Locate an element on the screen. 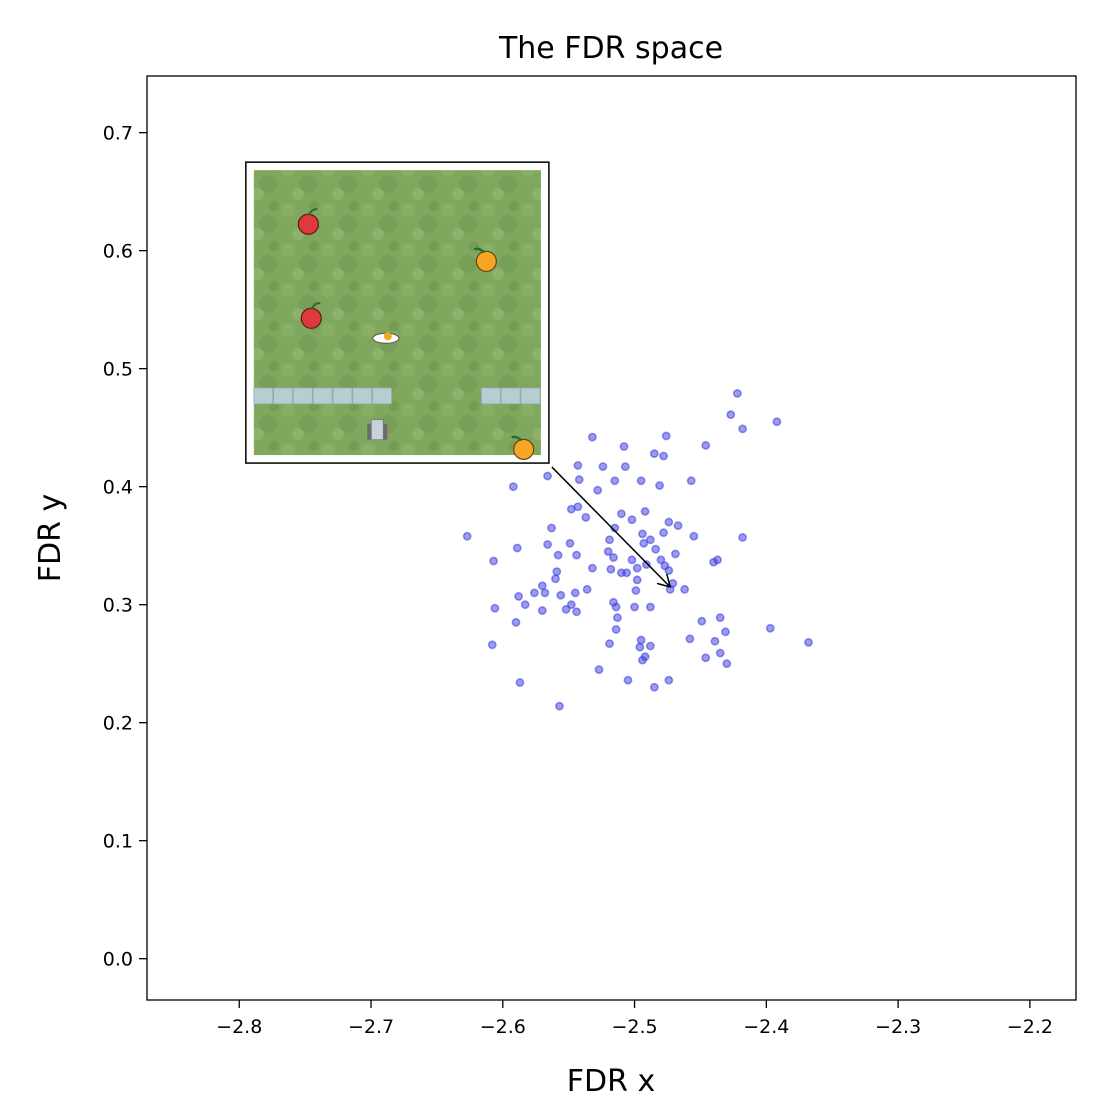  y-tick-label: 0.3 is located at coordinates (118, 606).